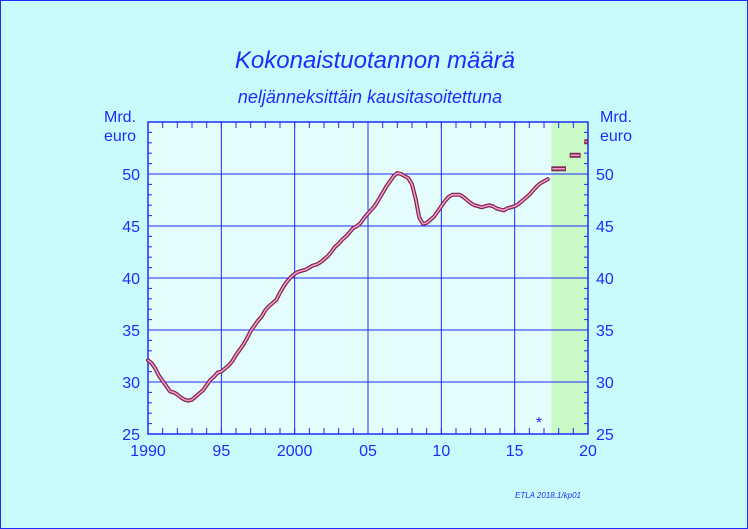  What do you see at coordinates (605, 383) in the screenshot?
I see `y-tick-label-right: 30` at bounding box center [605, 383].